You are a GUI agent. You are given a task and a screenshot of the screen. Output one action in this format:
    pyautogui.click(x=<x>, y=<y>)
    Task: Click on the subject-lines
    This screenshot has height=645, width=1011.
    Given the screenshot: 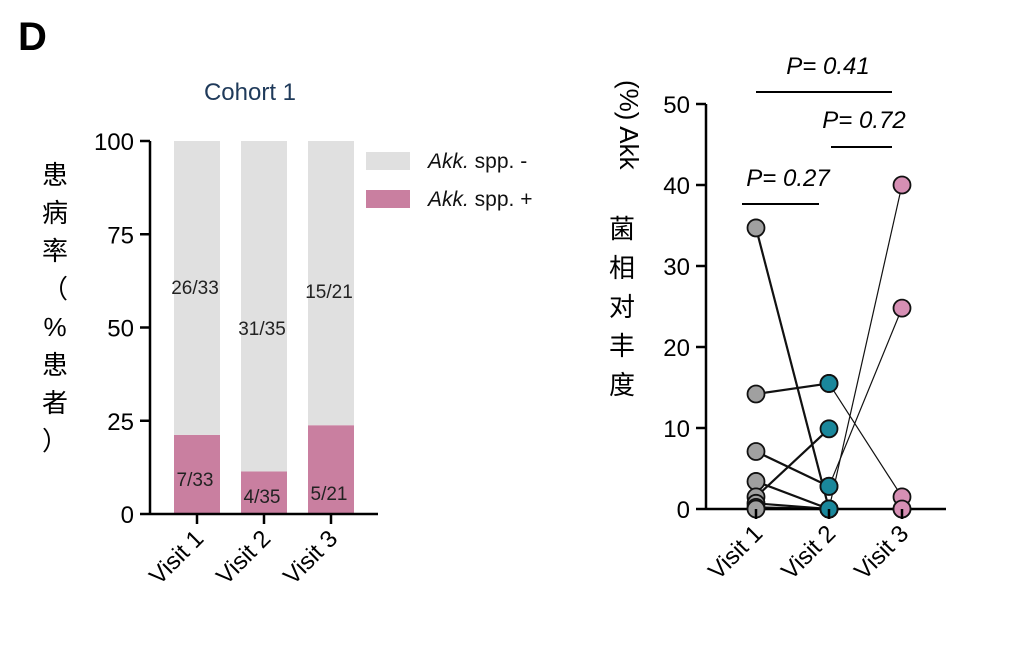 What is the action you would take?
    pyautogui.click(x=828, y=347)
    